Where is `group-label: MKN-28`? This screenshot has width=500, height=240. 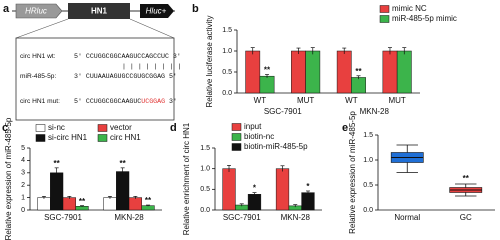 group-label: MKN-28 is located at coordinates (375, 111).